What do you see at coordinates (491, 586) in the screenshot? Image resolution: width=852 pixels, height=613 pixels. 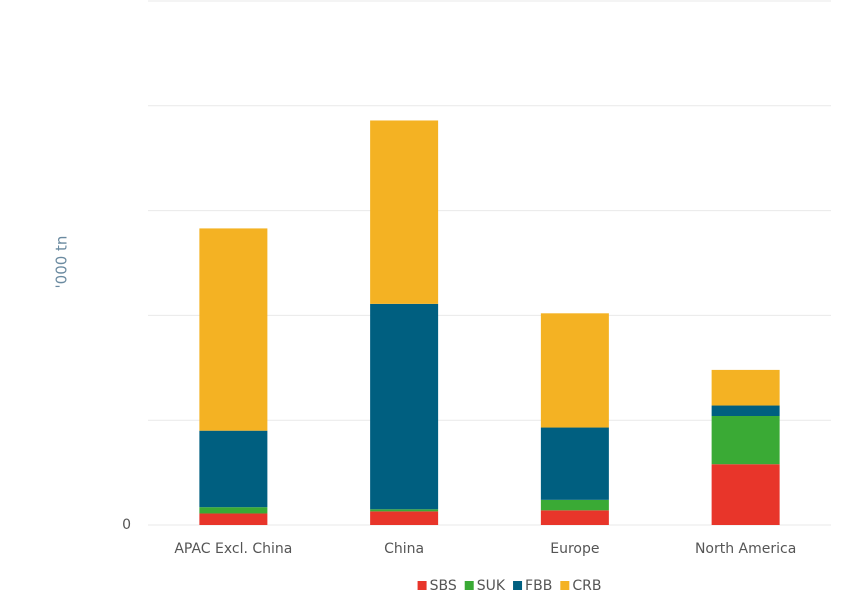 I see `legend-label: SUK` at bounding box center [491, 586].